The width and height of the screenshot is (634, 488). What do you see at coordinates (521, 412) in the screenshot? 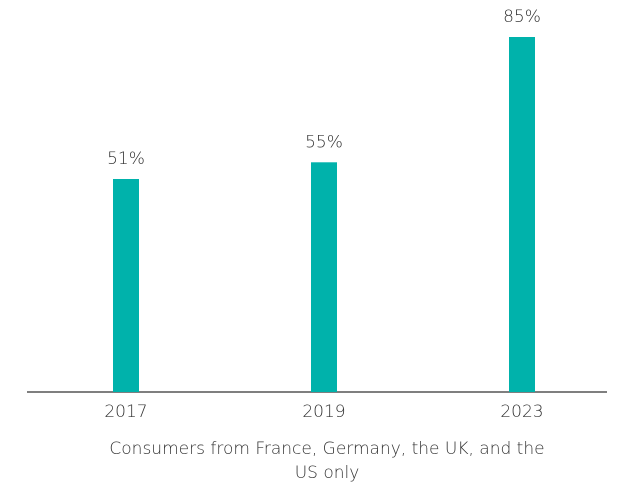
I see `x-tick-label: 2023` at bounding box center [521, 412].